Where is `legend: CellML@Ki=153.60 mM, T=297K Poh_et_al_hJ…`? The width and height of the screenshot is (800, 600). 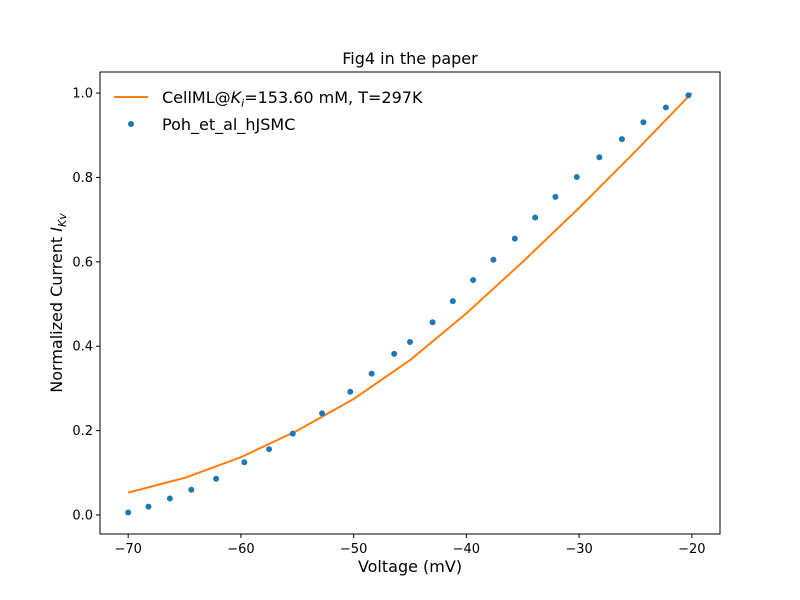 legend: CellML@Ki=153.60 mM, T=297K Poh_et_al_hJ… is located at coordinates (268, 111).